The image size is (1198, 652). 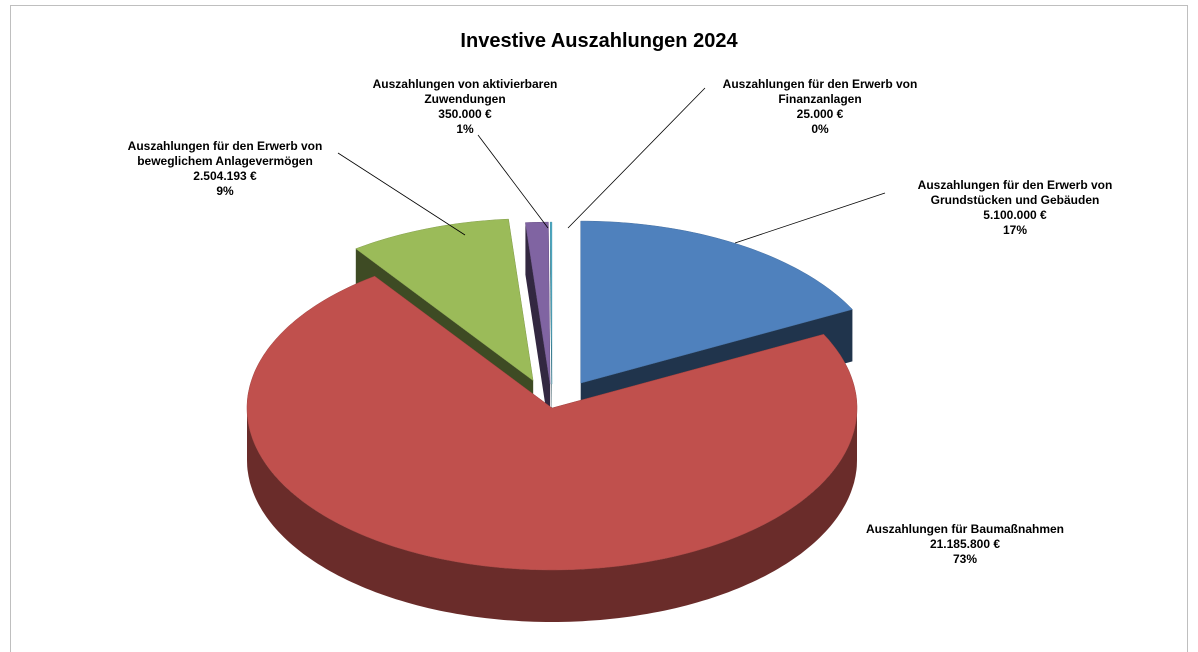 What do you see at coordinates (1015, 215) in the screenshot?
I see `label-value: 5.100.000 €` at bounding box center [1015, 215].